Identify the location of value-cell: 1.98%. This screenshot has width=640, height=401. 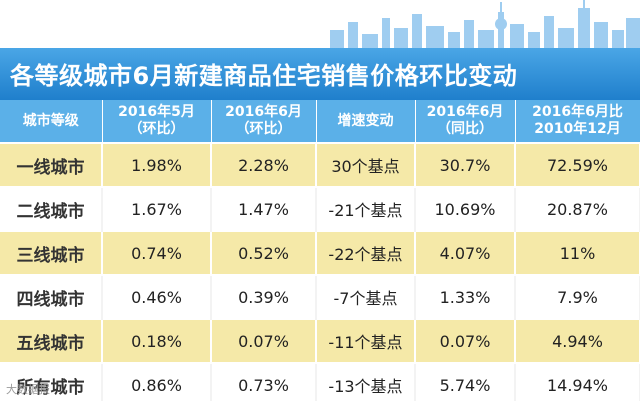
(157, 164).